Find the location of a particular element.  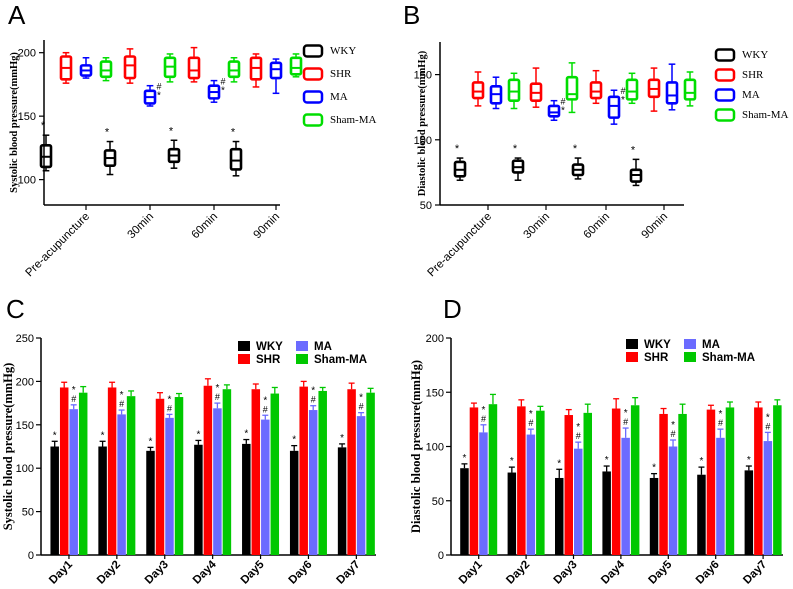

legend-swatch-sham-ma is located at coordinates (313, 120).